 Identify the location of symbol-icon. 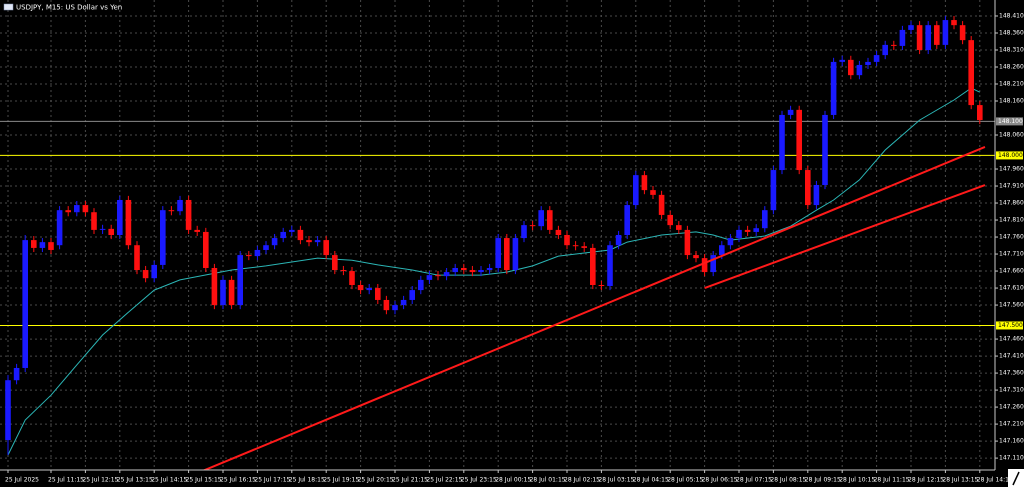
(8, 7).